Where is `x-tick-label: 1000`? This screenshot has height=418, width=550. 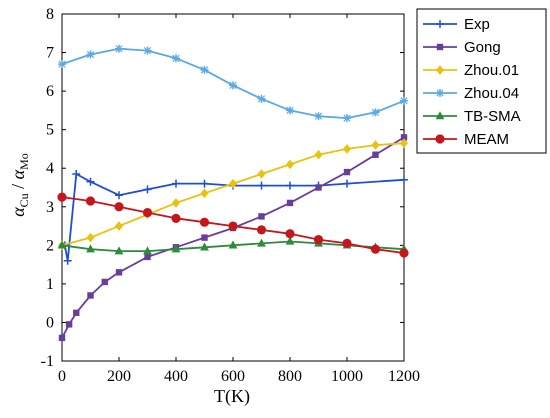 x-tick-label: 1000 is located at coordinates (347, 376).